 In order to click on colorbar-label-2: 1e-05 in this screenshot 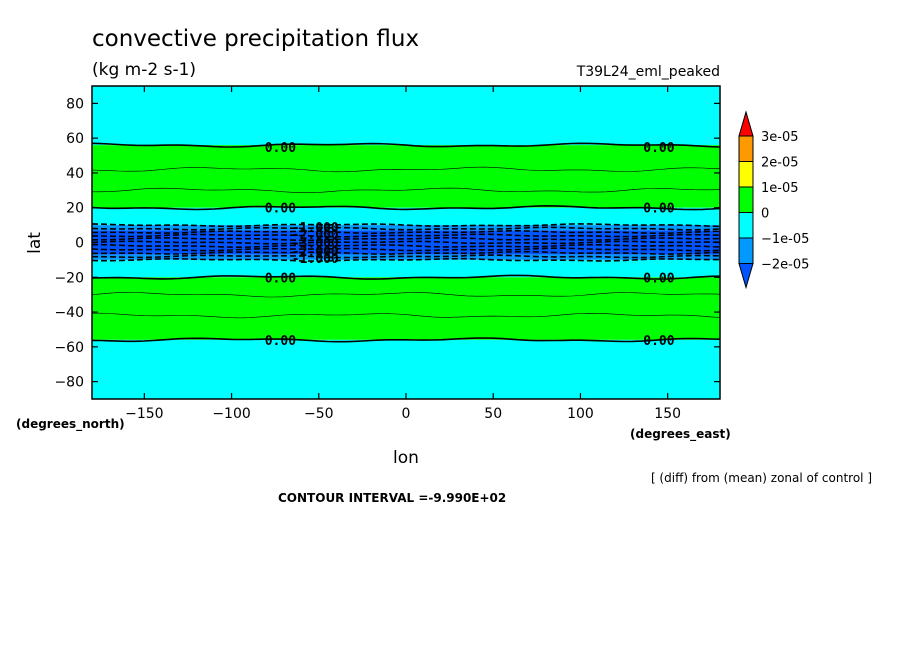, I will do `click(780, 188)`.